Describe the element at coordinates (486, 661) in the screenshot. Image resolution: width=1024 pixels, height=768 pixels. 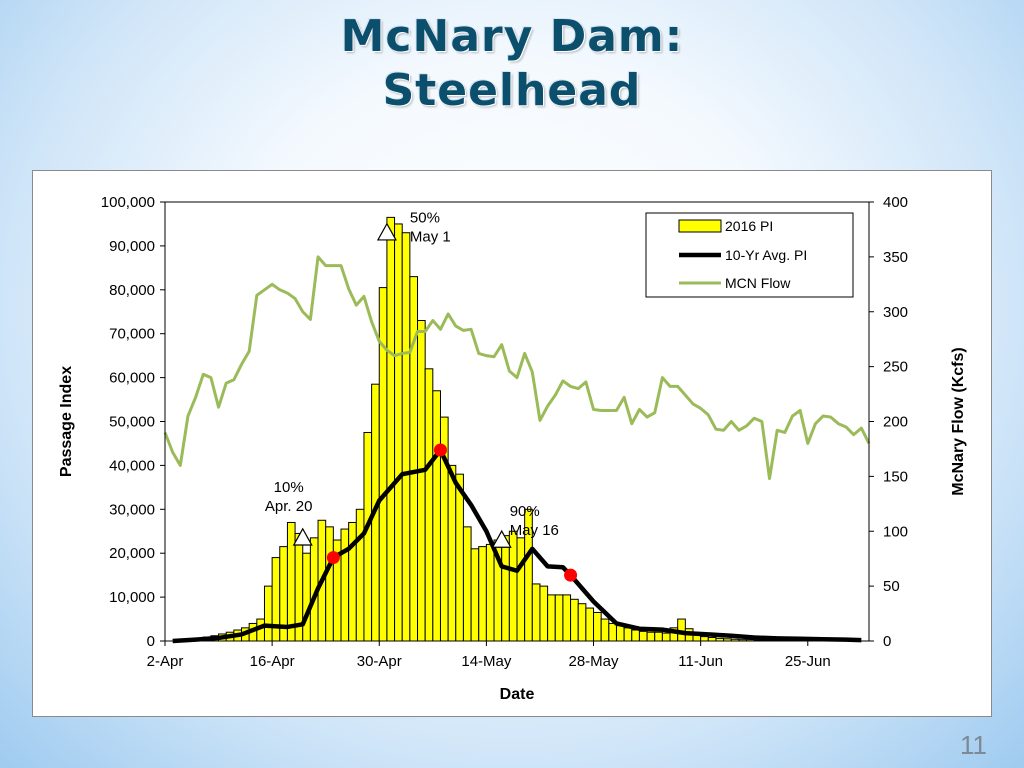
I see `x-tick-label: 14-May` at that location.